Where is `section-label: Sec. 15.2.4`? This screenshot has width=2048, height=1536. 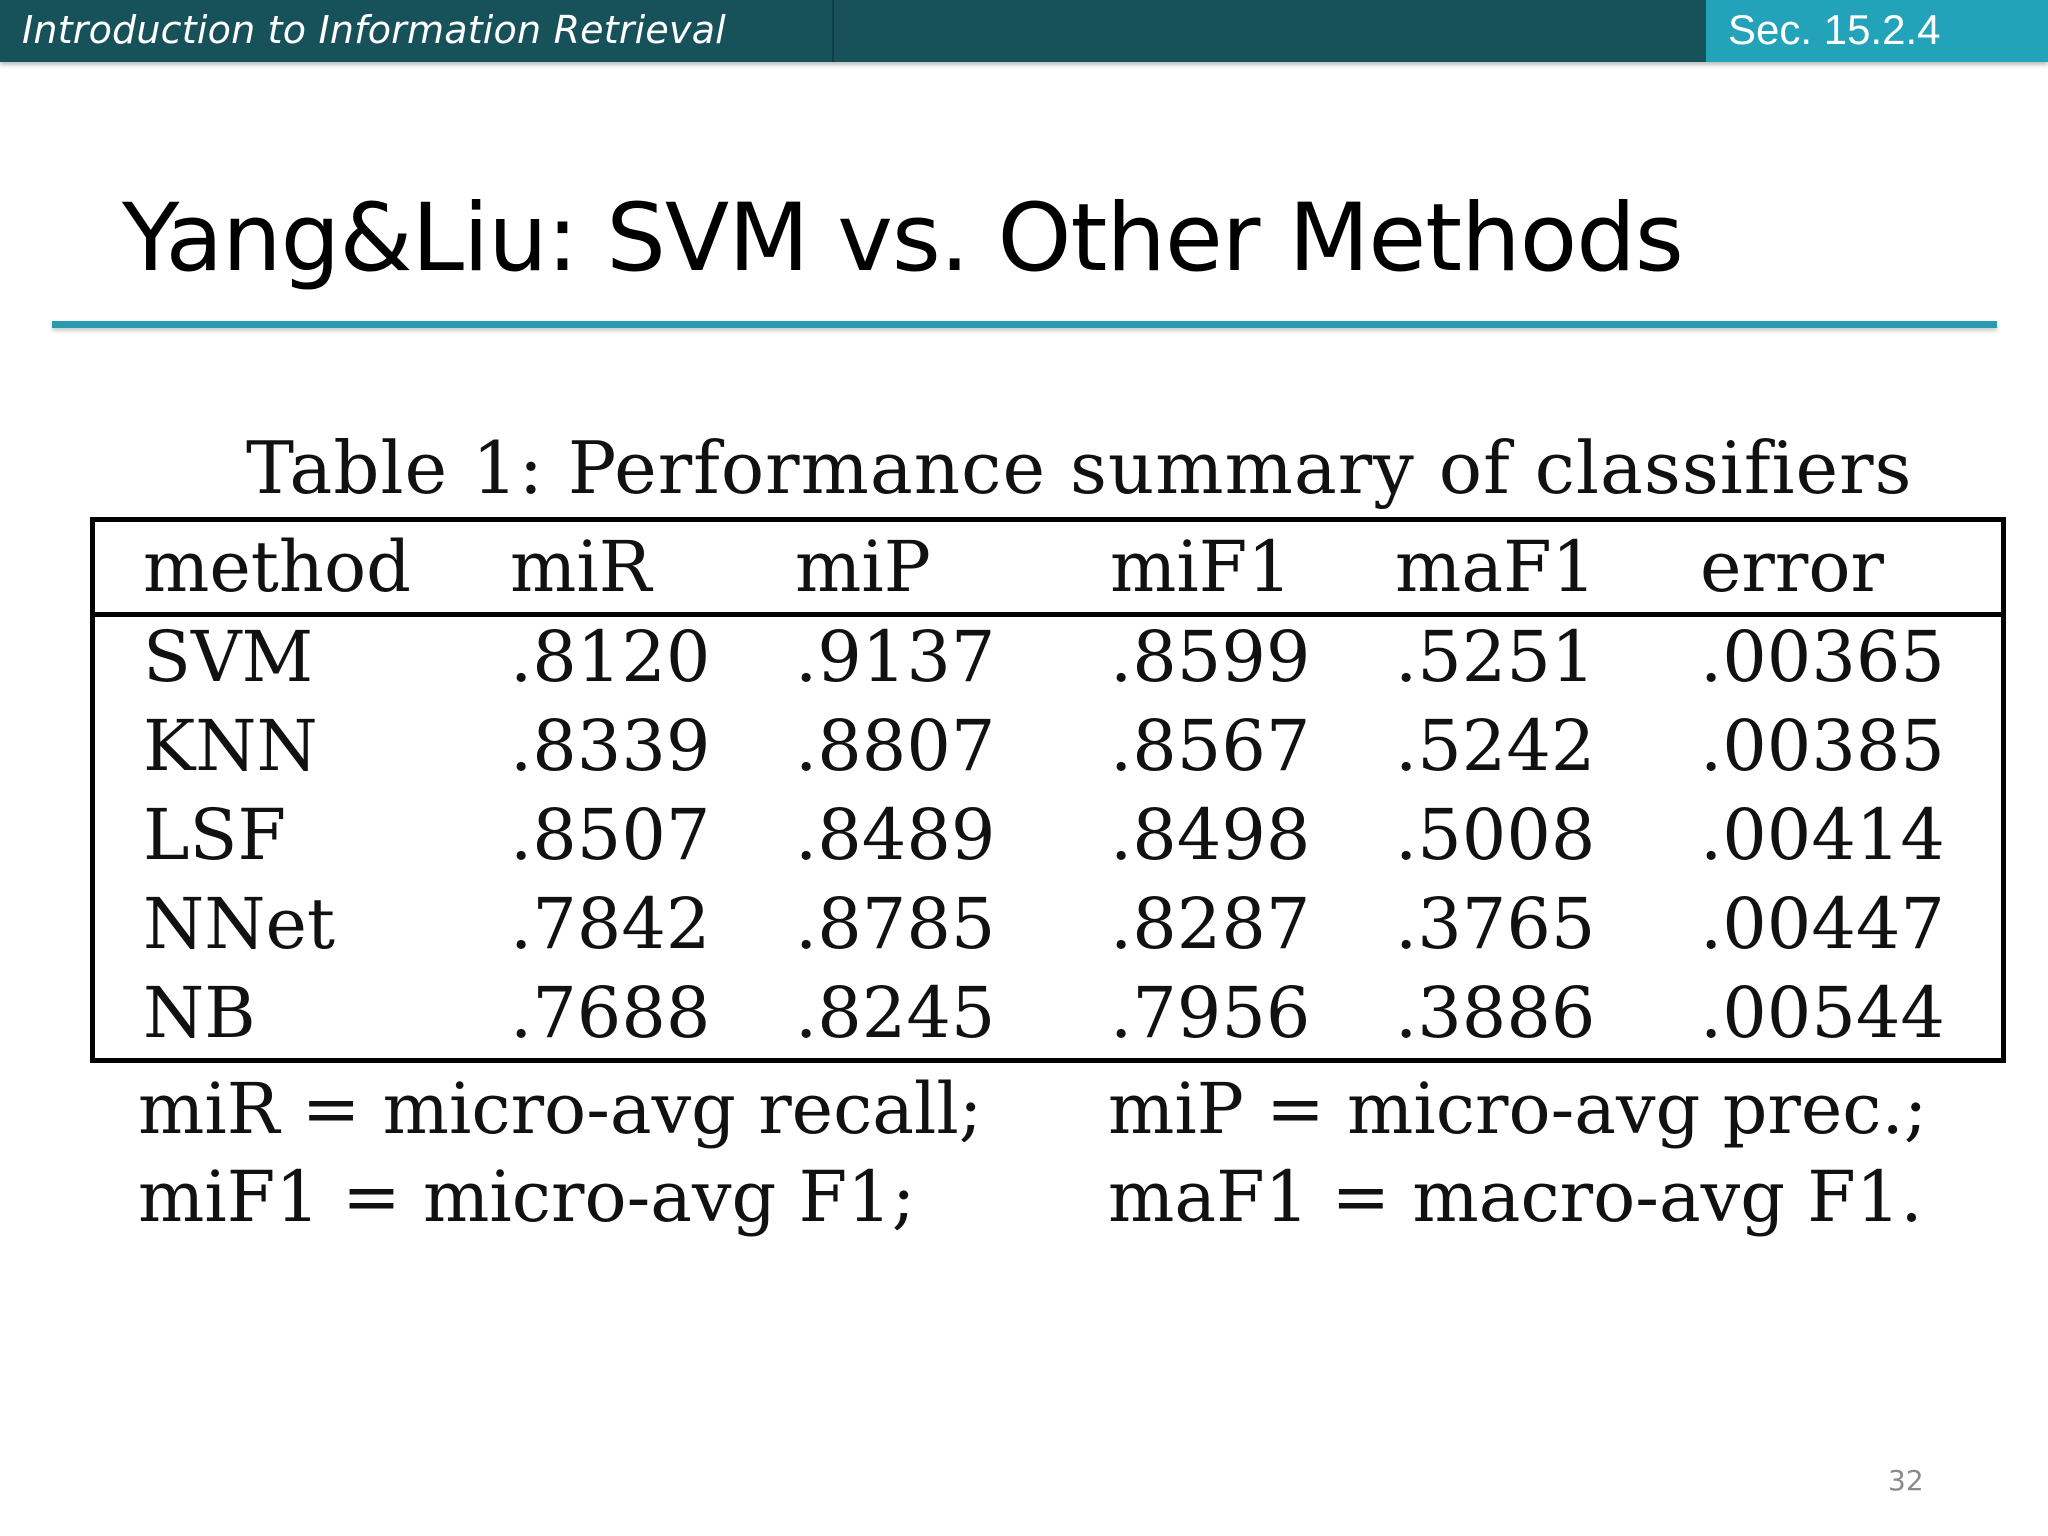
section-label: Sec. 15.2.4 is located at coordinates (1834, 29).